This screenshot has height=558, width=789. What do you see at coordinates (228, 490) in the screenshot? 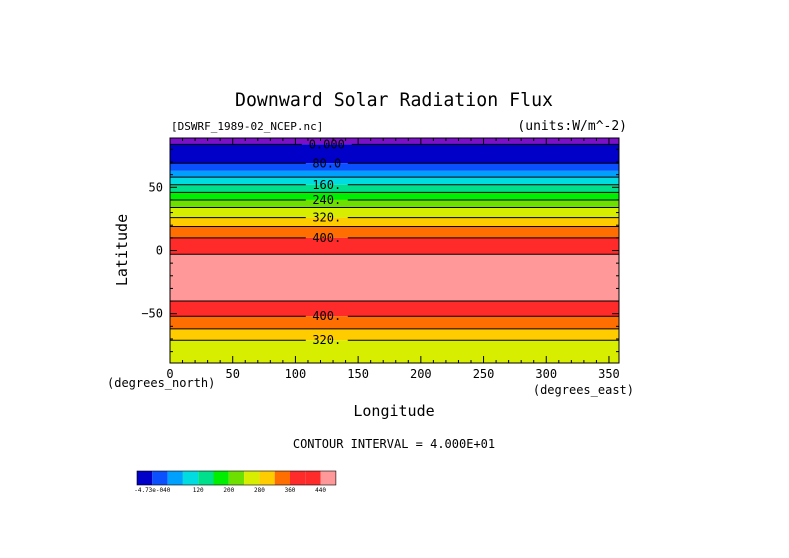
I see `colorbar-label-2: 200` at bounding box center [228, 490].